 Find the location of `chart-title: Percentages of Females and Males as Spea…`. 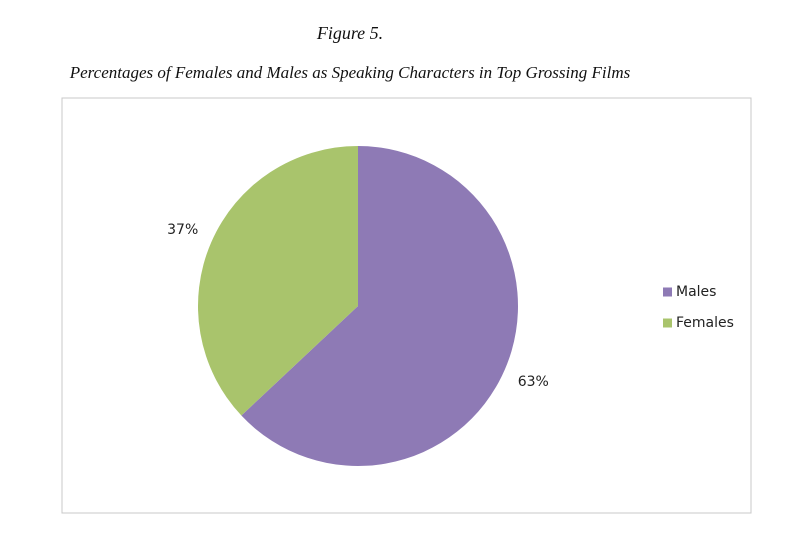

chart-title: Percentages of Females and Males as Spea… is located at coordinates (350, 72).